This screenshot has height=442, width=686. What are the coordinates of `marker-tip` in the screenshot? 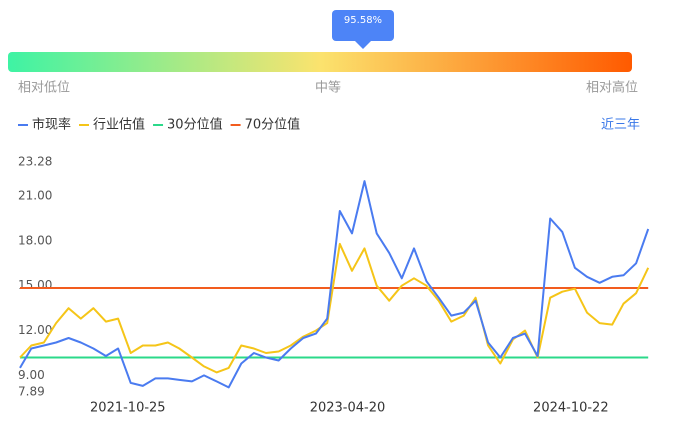 It's located at (363, 45).